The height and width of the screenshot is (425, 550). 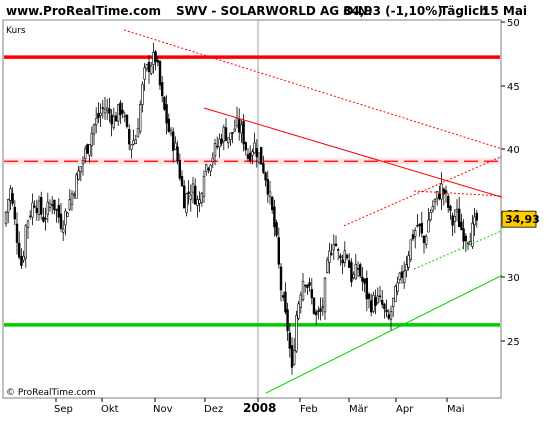 I want to click on date-label: 15 Mai, so click(x=504, y=11).